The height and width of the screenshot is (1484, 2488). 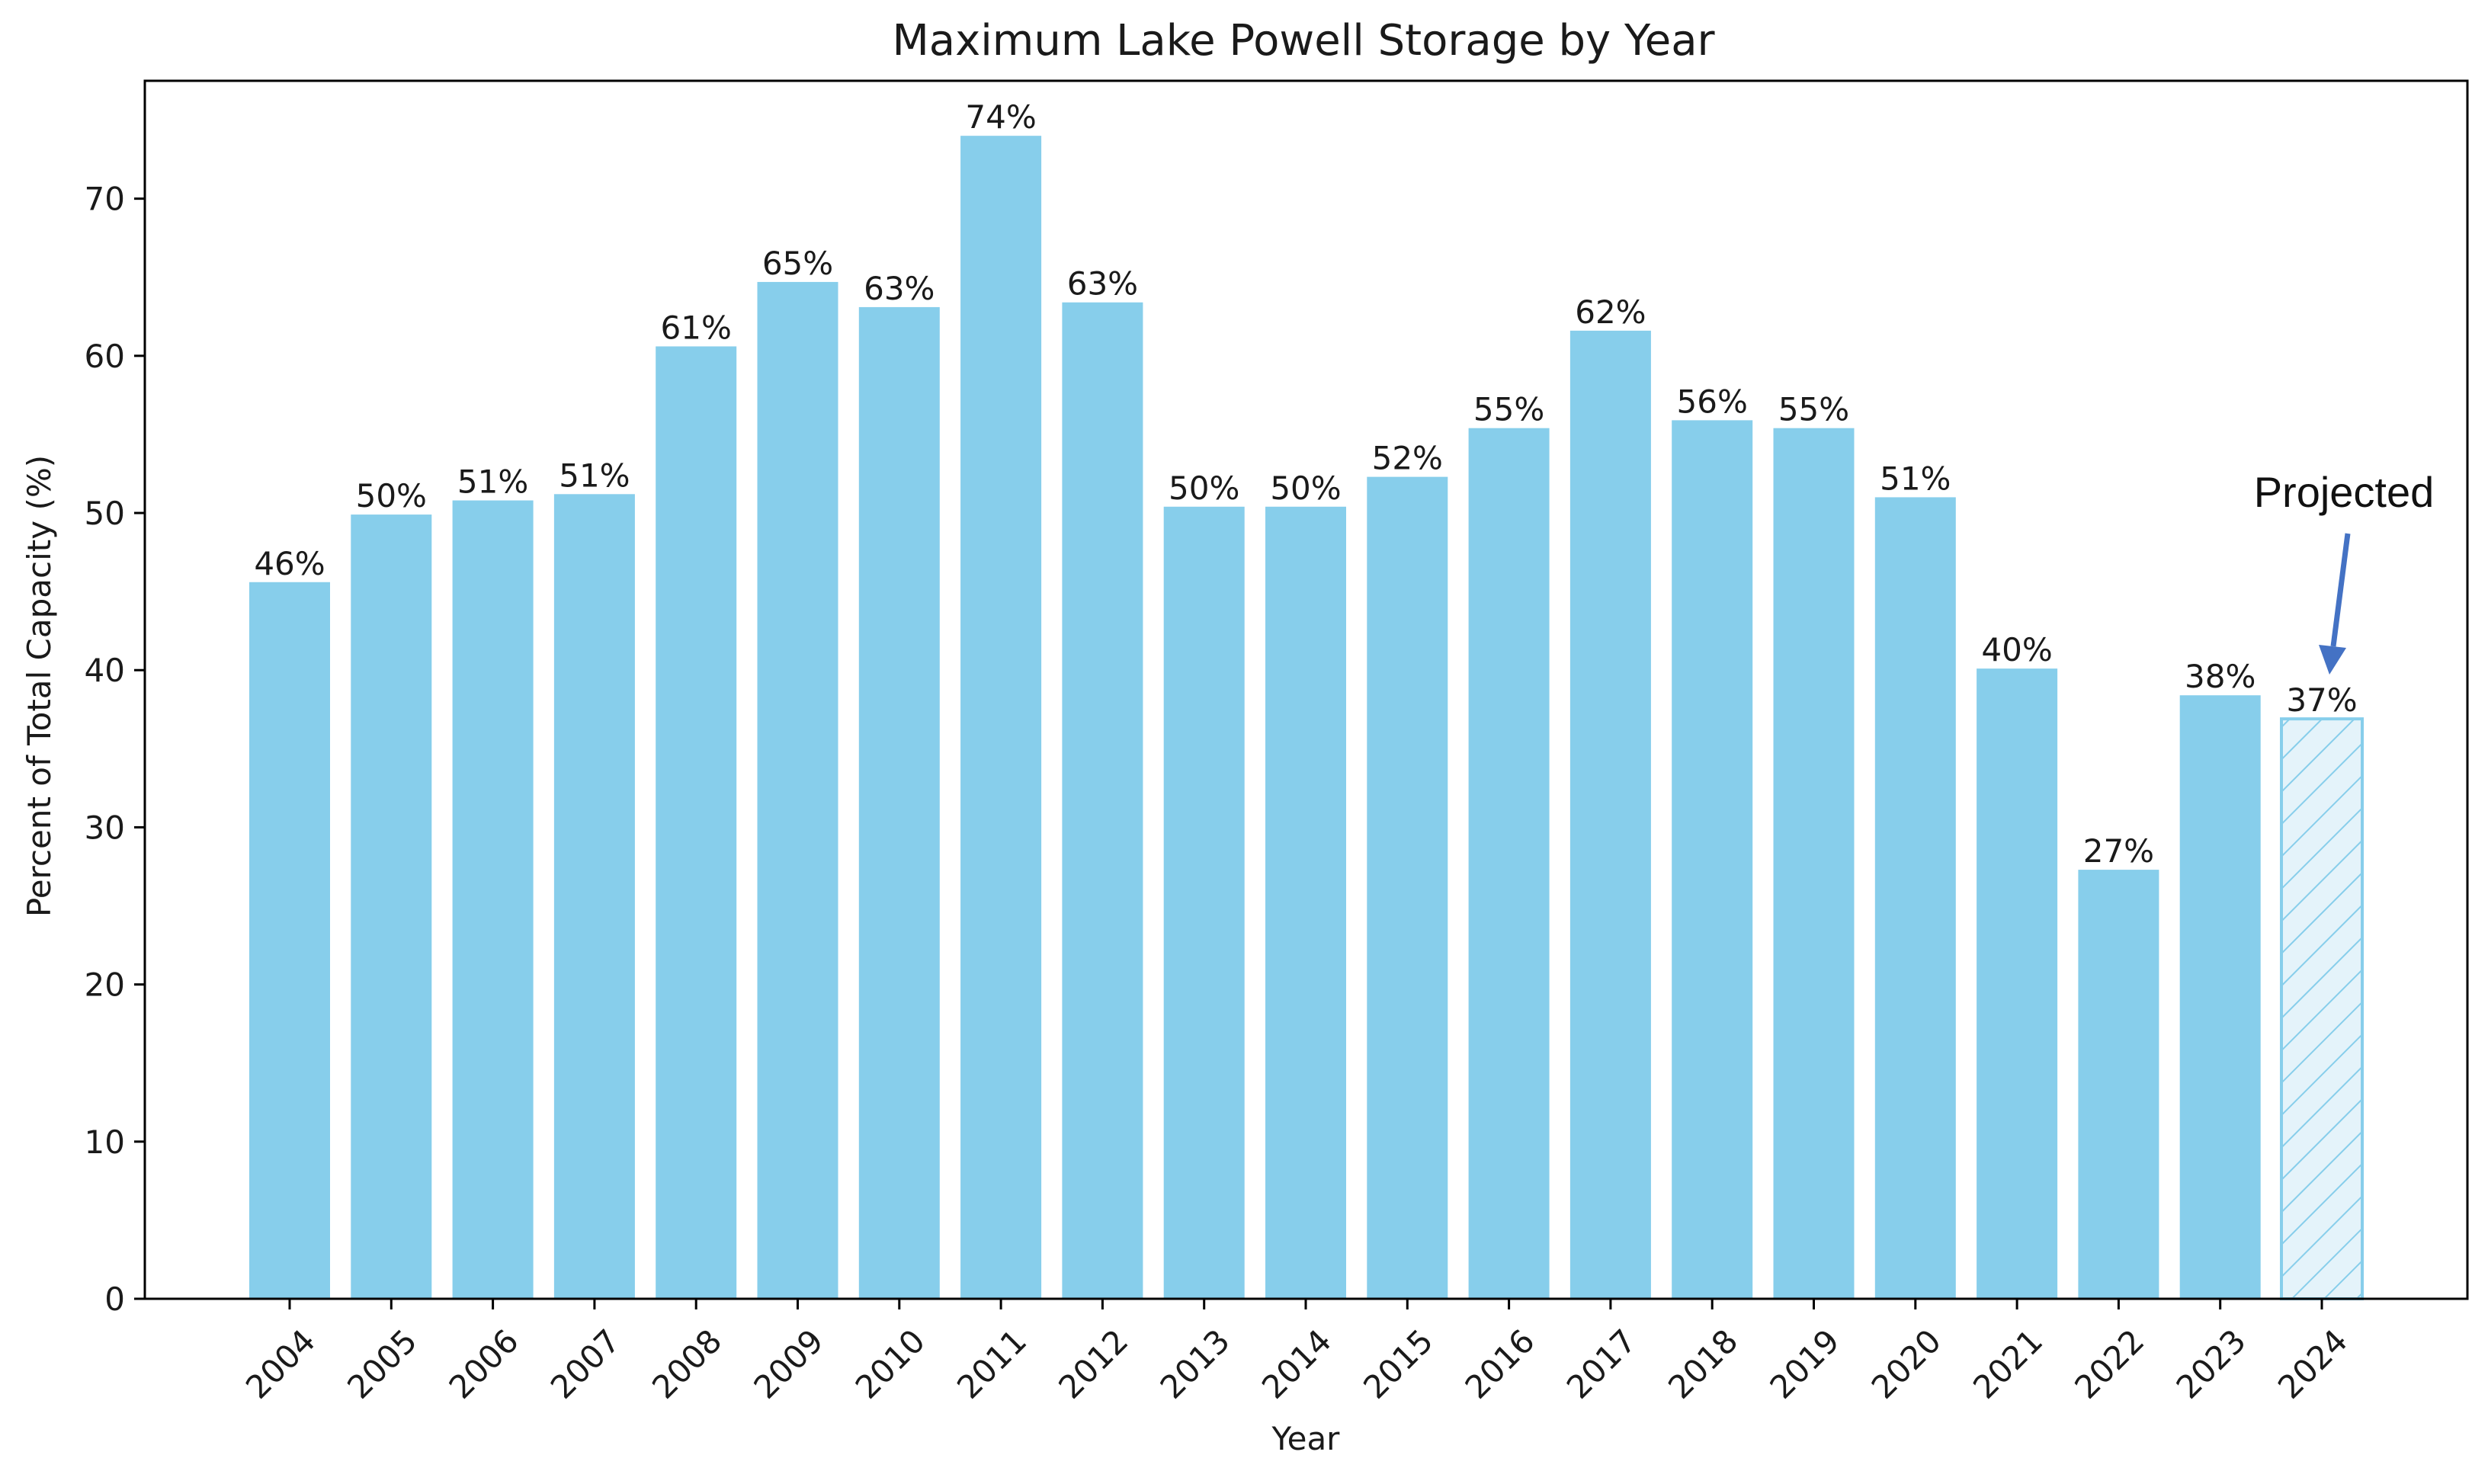 What do you see at coordinates (1306, 1438) in the screenshot?
I see `x-axis-label: Year` at bounding box center [1306, 1438].